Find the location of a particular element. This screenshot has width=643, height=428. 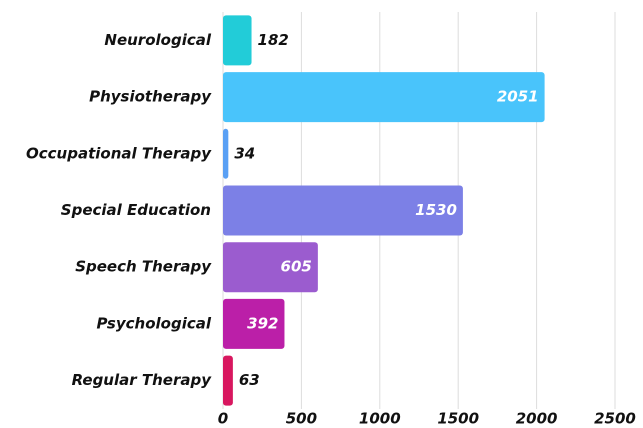

category-label: Neurological is located at coordinates (157, 40).